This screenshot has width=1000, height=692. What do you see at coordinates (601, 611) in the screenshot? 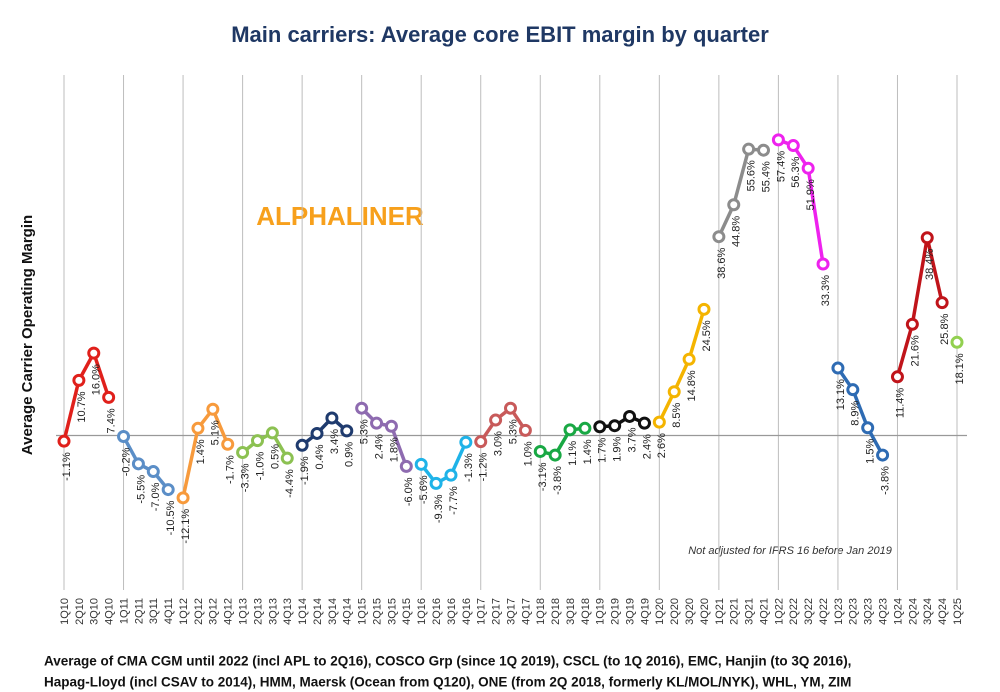
I see `x-tick-label: 1Q19` at bounding box center [601, 611].